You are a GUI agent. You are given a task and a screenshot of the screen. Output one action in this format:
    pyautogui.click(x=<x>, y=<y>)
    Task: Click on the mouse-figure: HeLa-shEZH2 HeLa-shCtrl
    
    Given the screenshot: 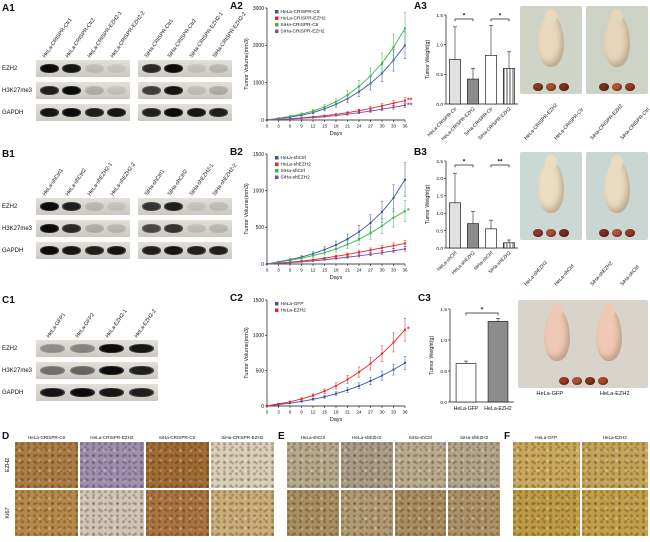 What is the action you would take?
    pyautogui.click(x=551, y=220)
    